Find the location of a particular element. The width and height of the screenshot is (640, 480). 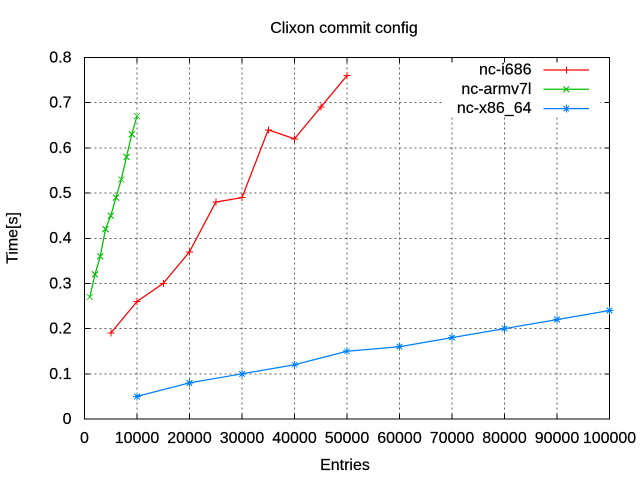

svg-text: nc-armv7l is located at coordinates (496, 89).